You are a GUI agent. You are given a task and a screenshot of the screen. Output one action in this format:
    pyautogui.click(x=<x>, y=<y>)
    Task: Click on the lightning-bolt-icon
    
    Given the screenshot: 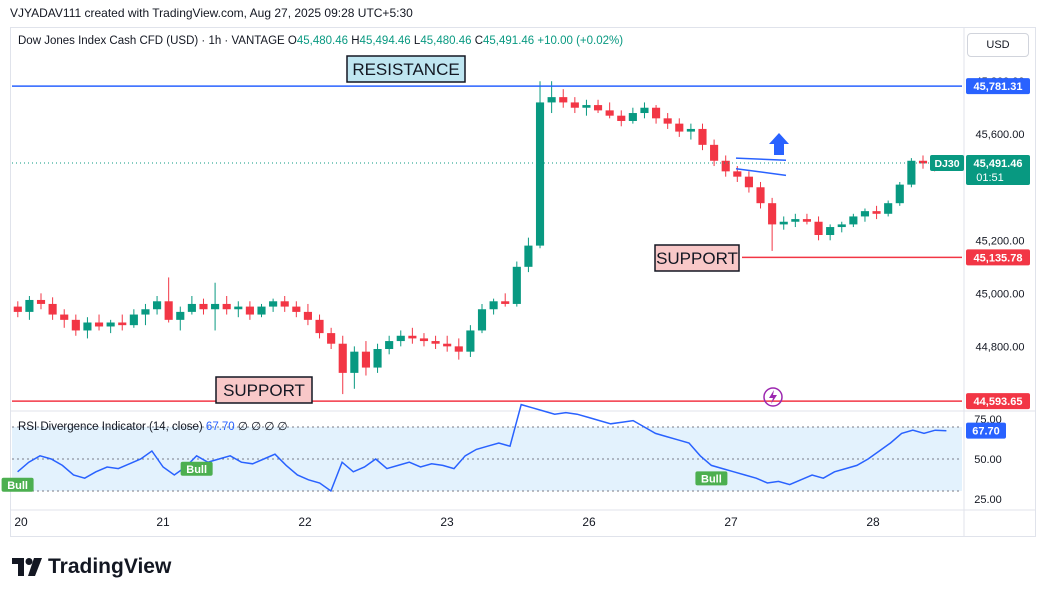 What is the action you would take?
    pyautogui.click(x=773, y=397)
    